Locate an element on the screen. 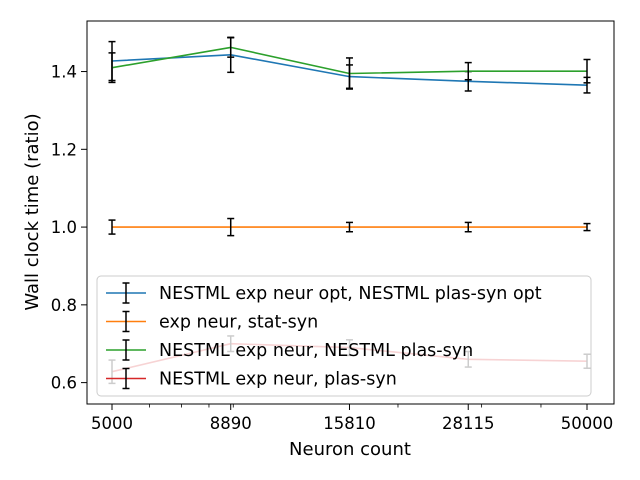 The height and width of the screenshot is (480, 640). legend-entry: NESTML exp neur, NESTML plas-syn is located at coordinates (289, 350).